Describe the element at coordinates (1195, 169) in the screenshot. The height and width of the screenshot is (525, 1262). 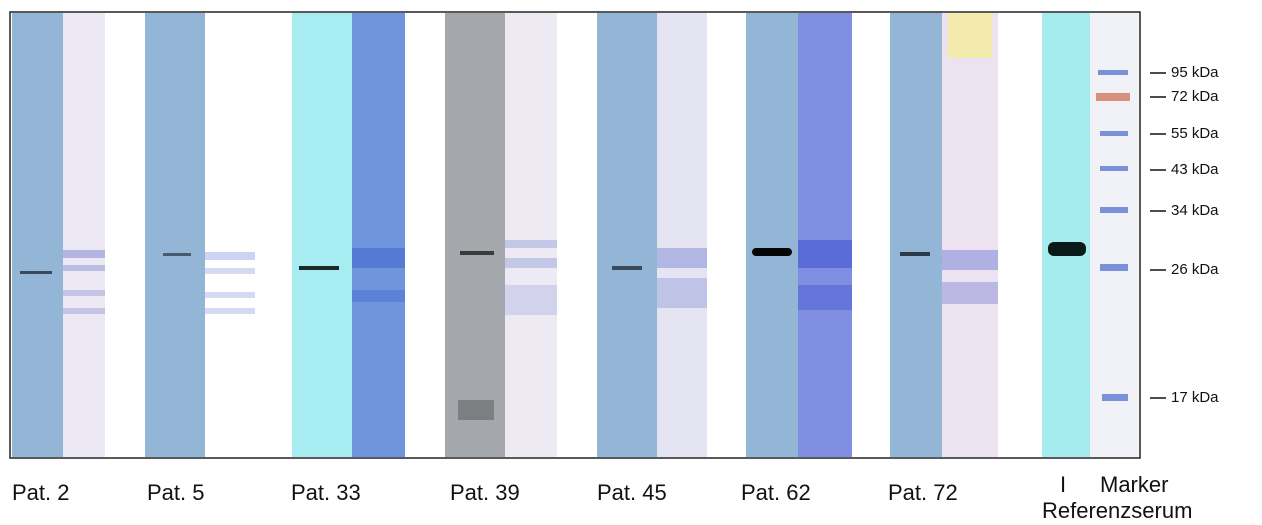
I see `marker-size: 43 kDa` at that location.